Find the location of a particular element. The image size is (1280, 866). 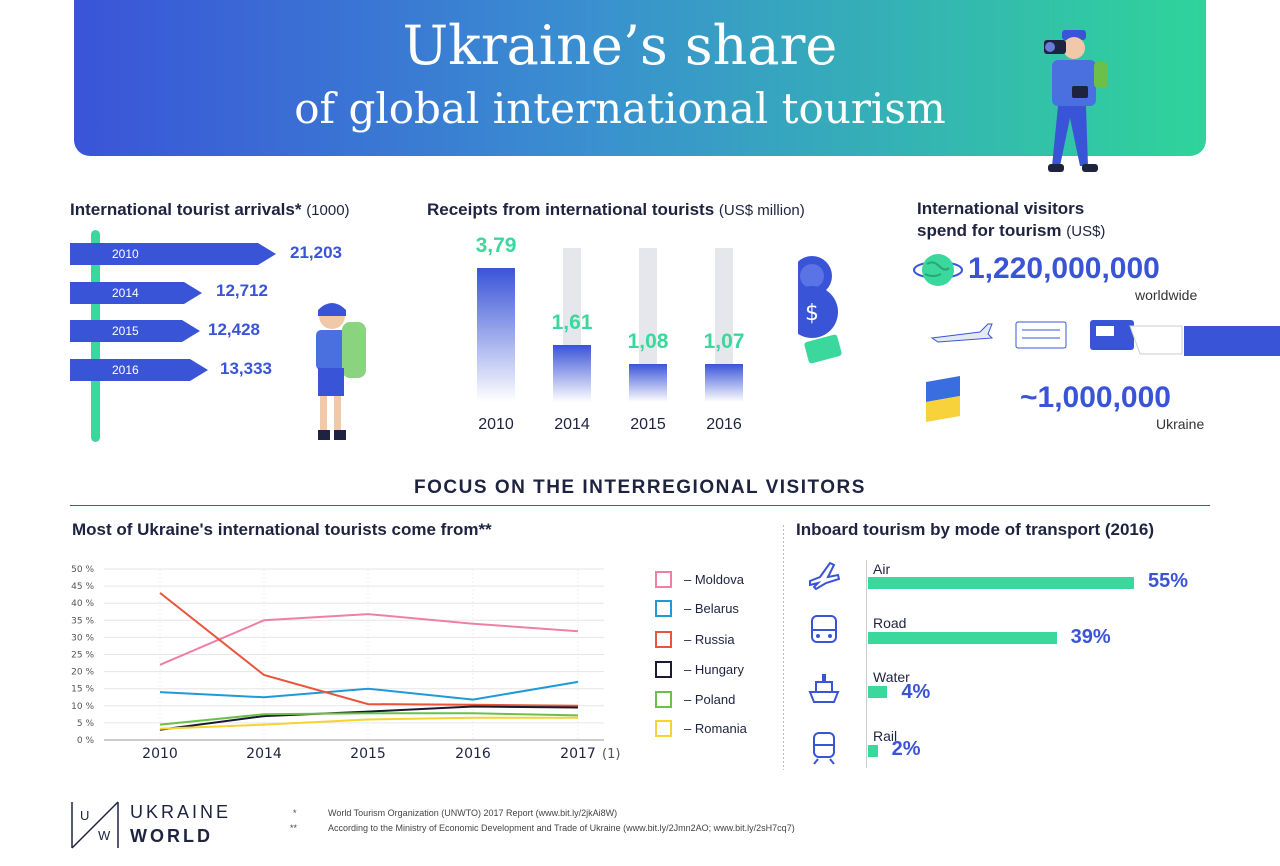

logo-letter-w: W is located at coordinates (104, 835).